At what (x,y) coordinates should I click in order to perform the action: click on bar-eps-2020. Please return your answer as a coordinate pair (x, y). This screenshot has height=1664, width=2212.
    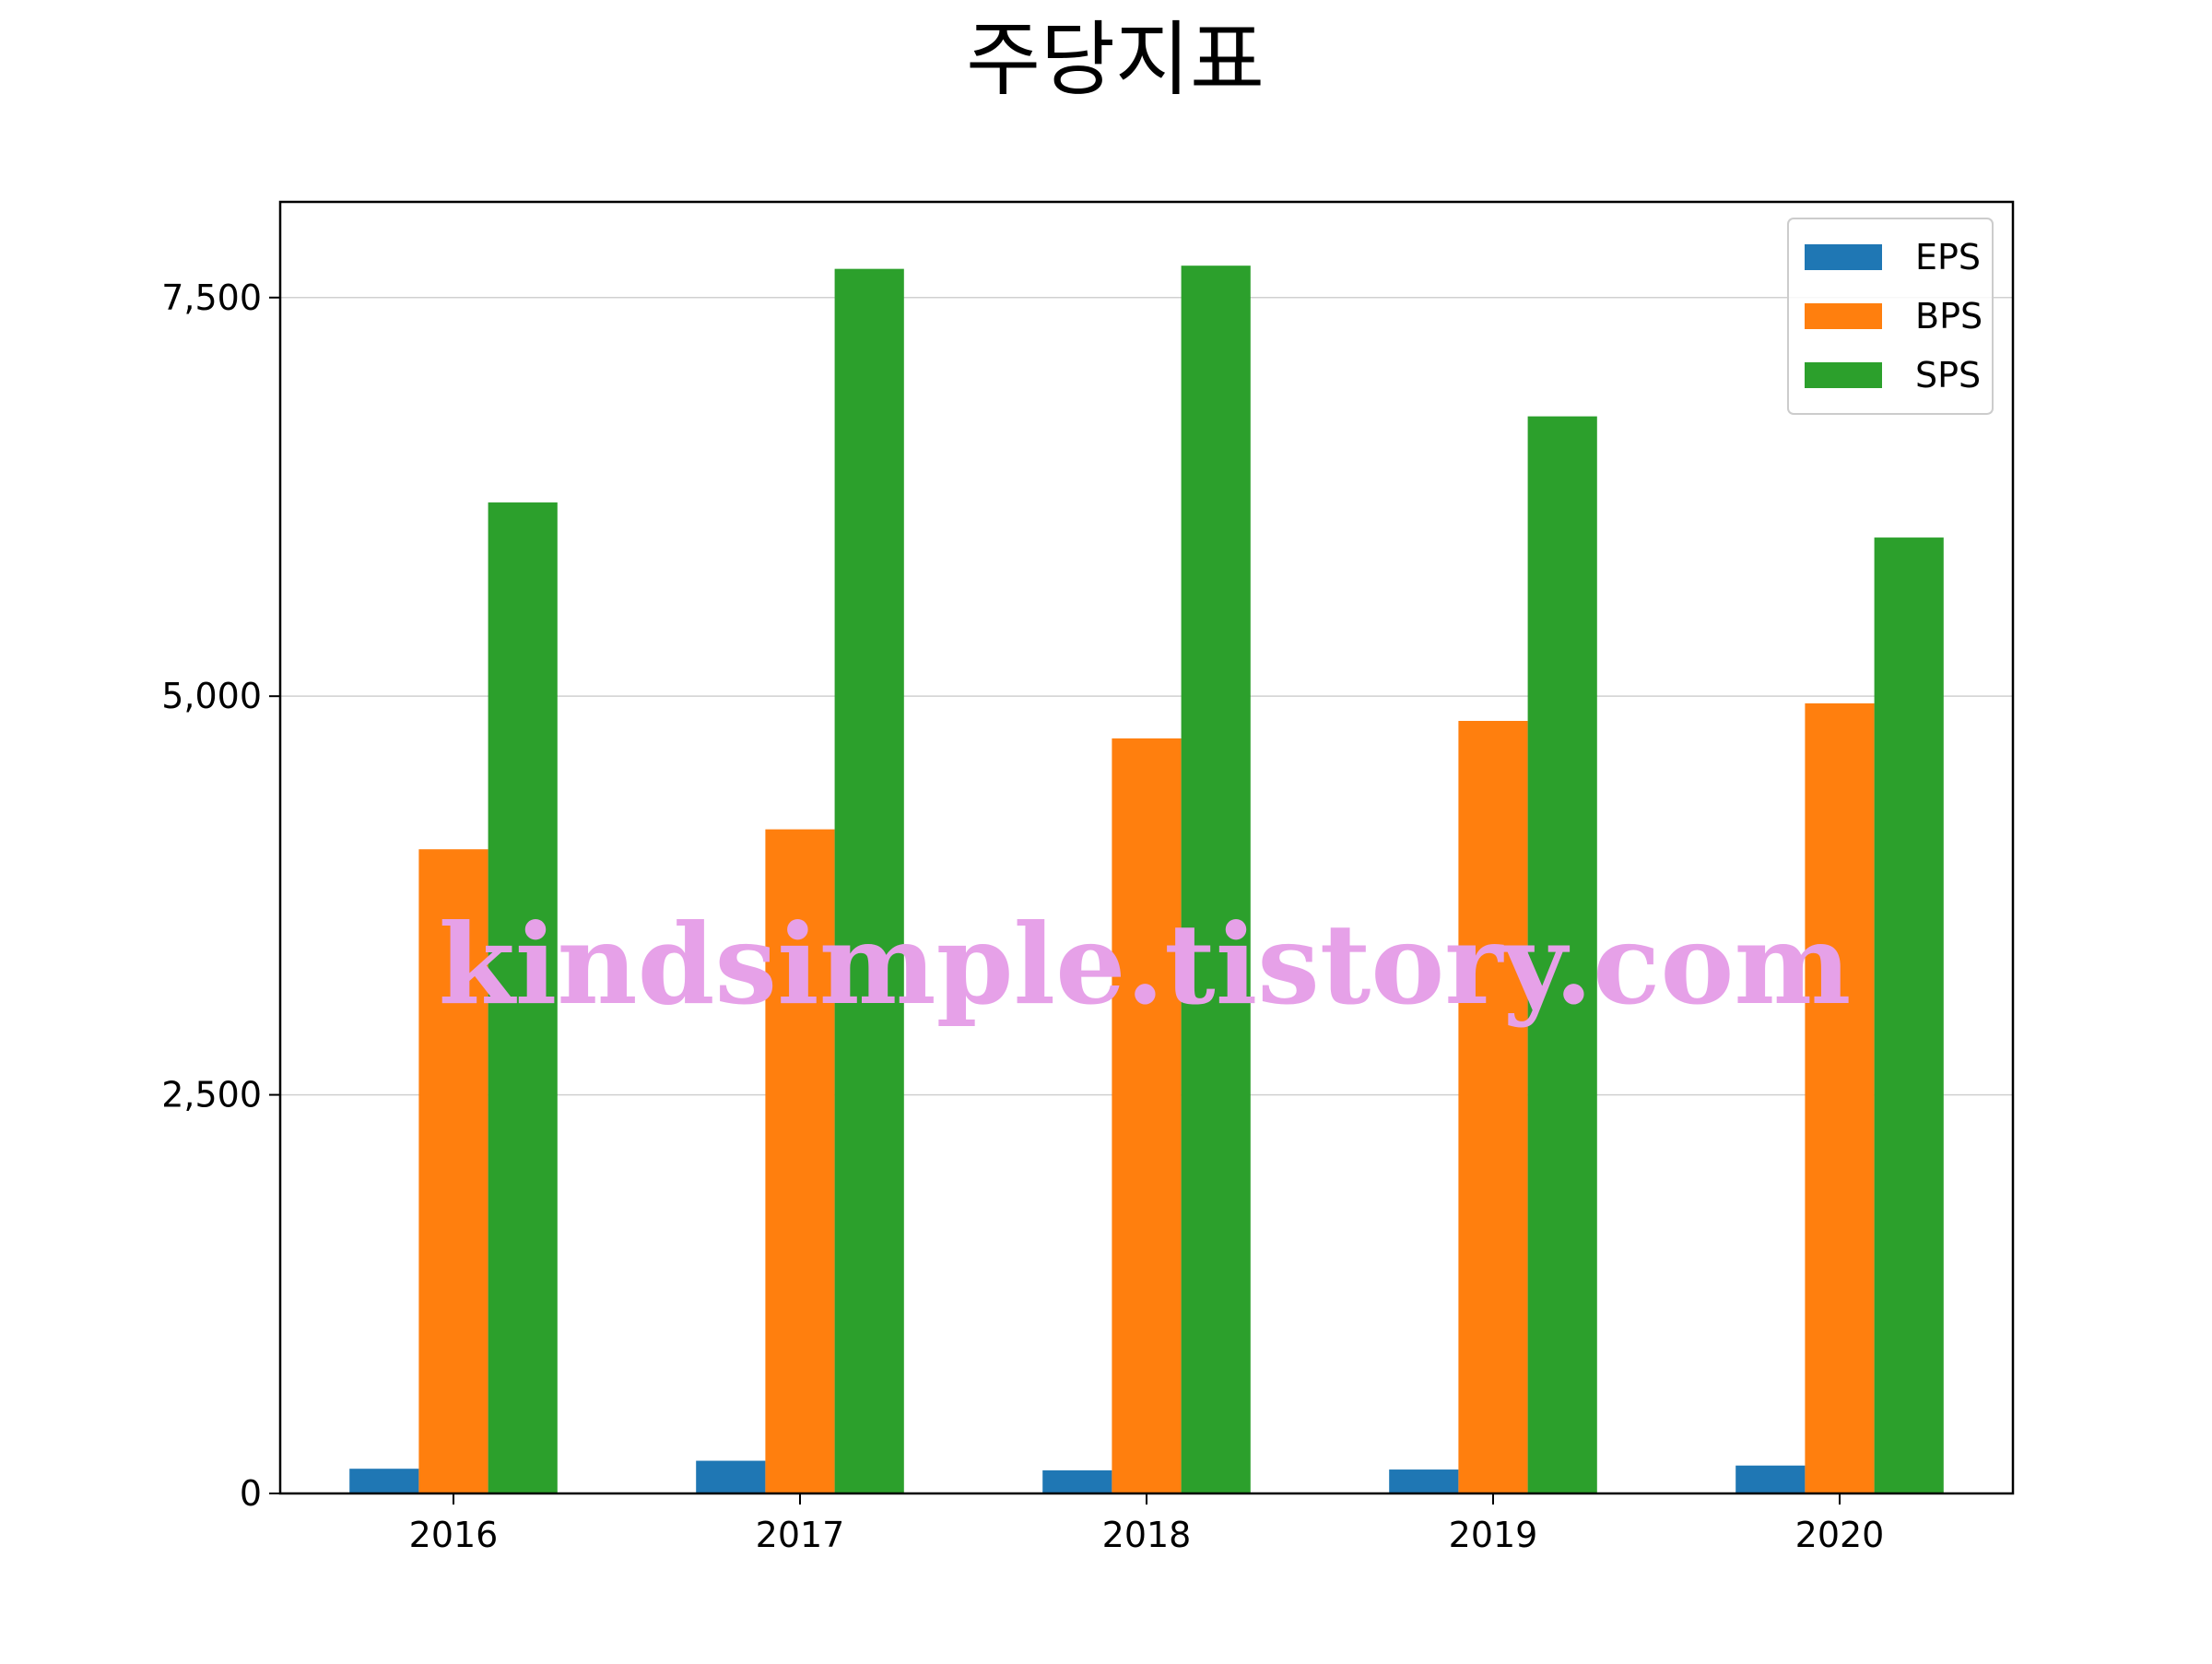
    Looking at the image, I should click on (1770, 1479).